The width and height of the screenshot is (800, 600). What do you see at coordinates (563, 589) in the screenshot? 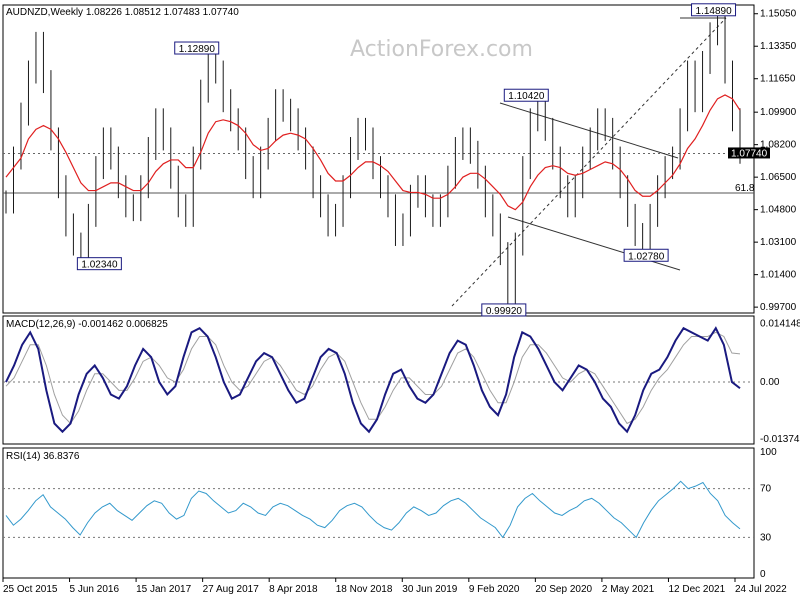
I see `time-tick-label: 20 Sep 2020` at bounding box center [563, 589].